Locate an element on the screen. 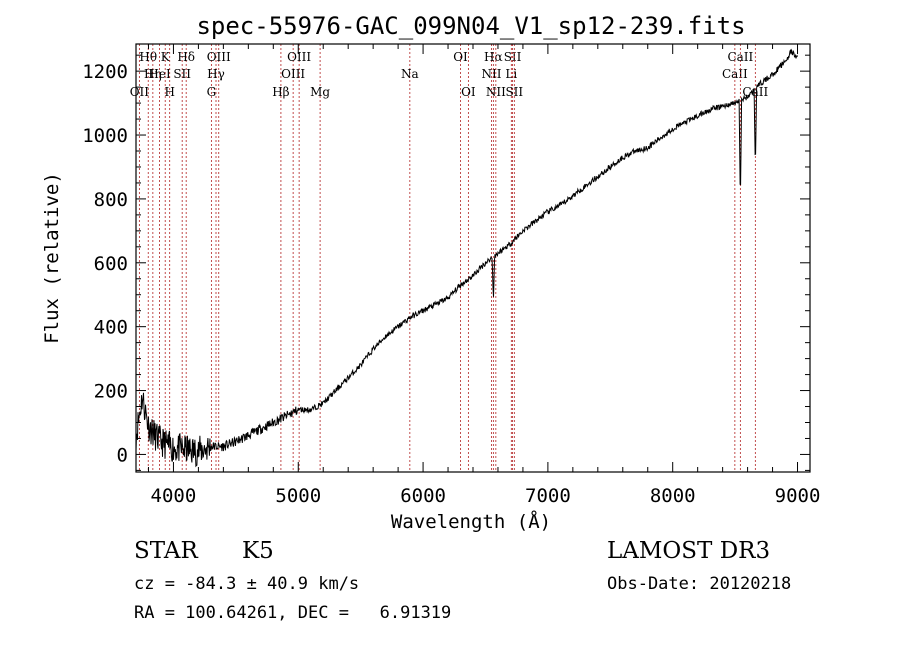 The height and width of the screenshot is (649, 900). x-tick-label: 9000 is located at coordinates (798, 496).